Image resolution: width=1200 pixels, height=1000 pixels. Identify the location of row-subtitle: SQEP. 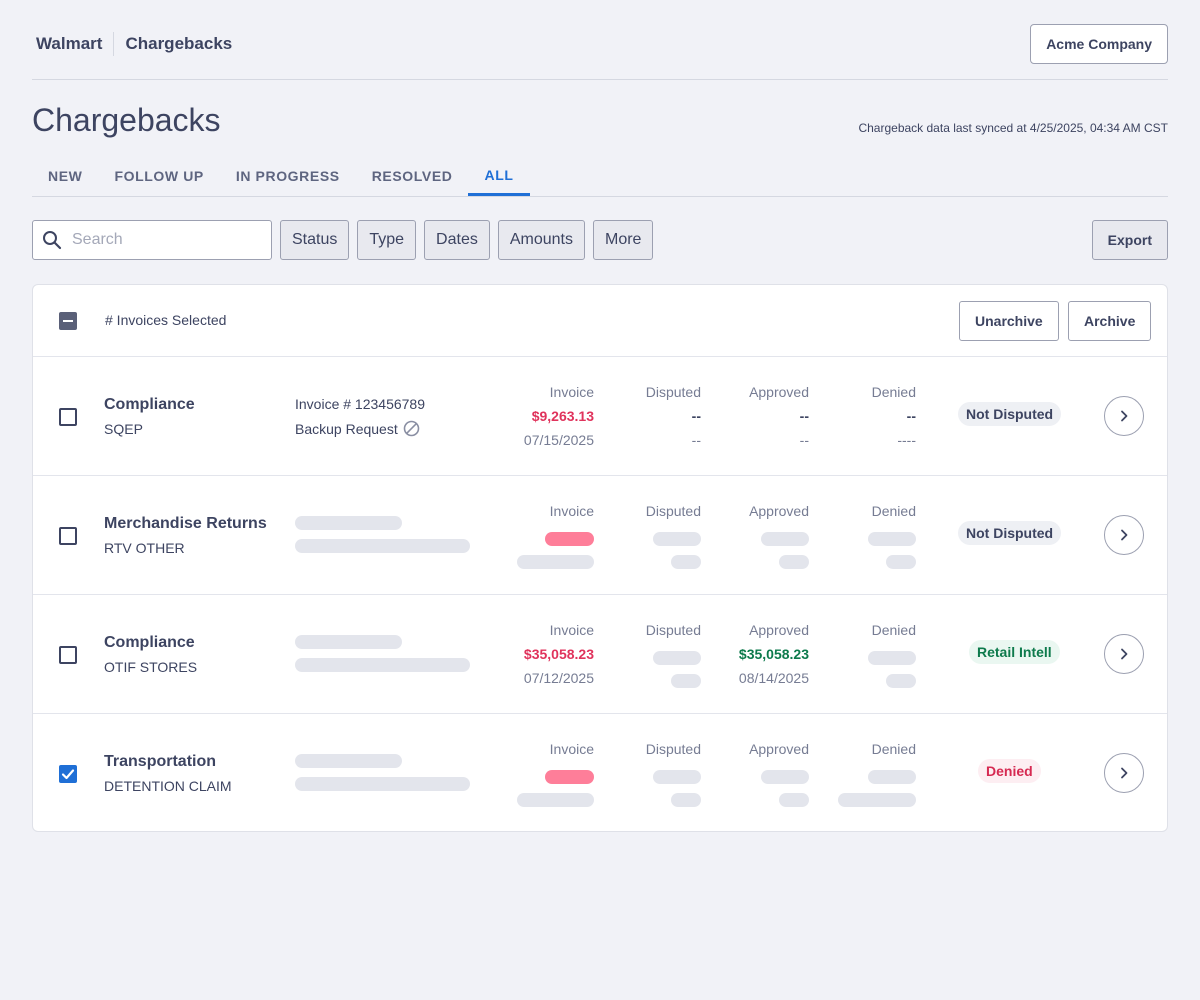
(123, 429).